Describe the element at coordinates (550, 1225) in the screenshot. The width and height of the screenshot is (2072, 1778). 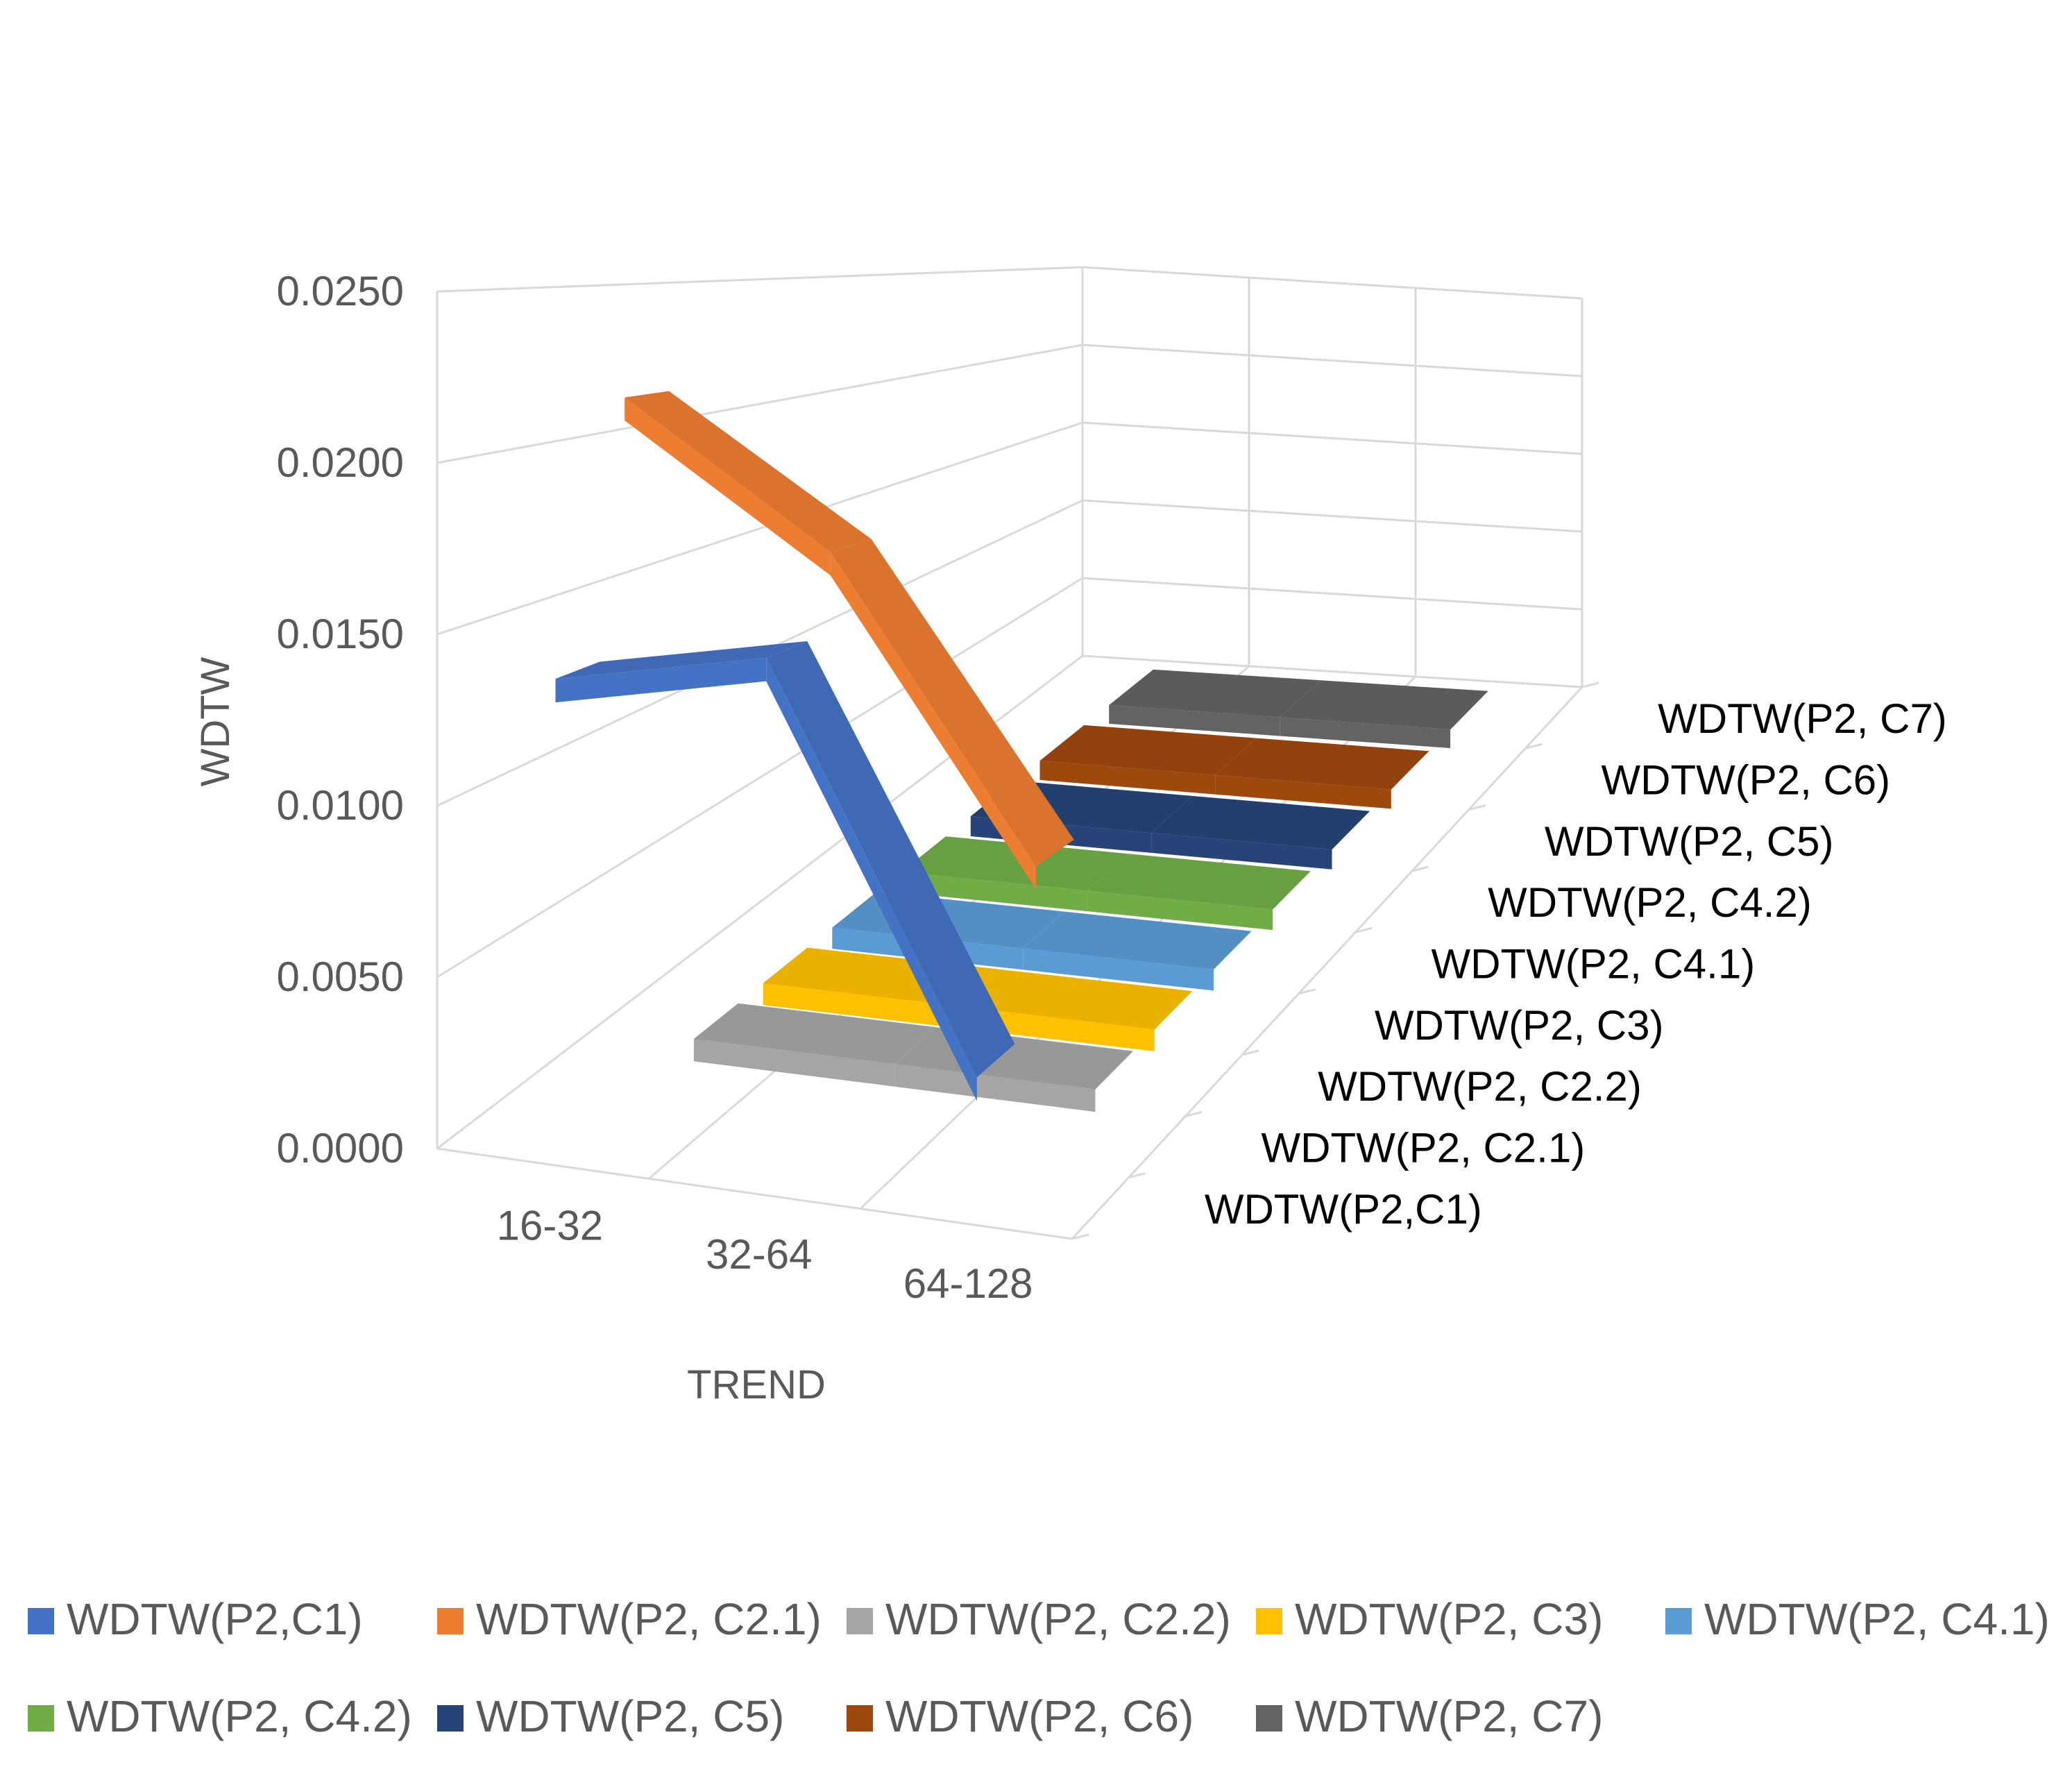
I see `x-tick-label: 16-32` at that location.